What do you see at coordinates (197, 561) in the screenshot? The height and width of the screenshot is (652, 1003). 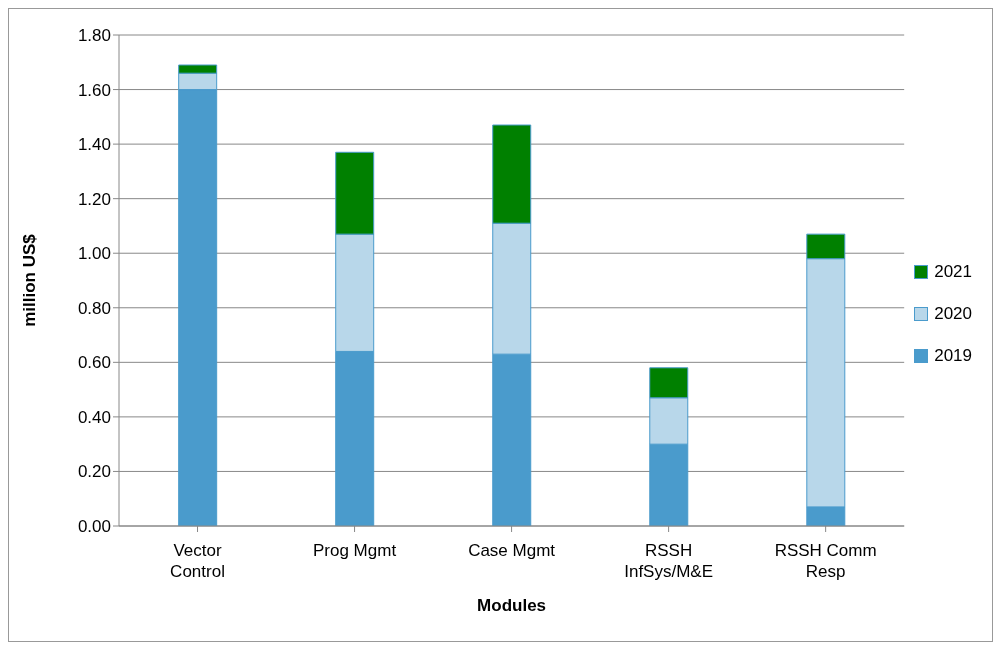 I see `x-tick-label: Vector Control` at bounding box center [197, 561].